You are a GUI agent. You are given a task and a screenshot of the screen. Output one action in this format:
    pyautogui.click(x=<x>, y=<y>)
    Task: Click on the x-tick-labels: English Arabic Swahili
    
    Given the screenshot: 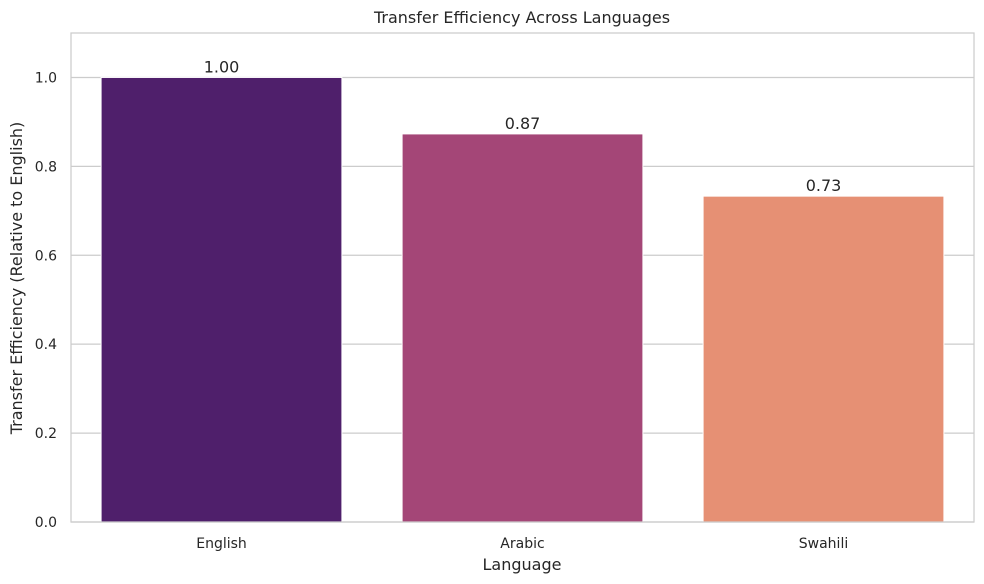 What is the action you would take?
    pyautogui.click(x=522, y=544)
    